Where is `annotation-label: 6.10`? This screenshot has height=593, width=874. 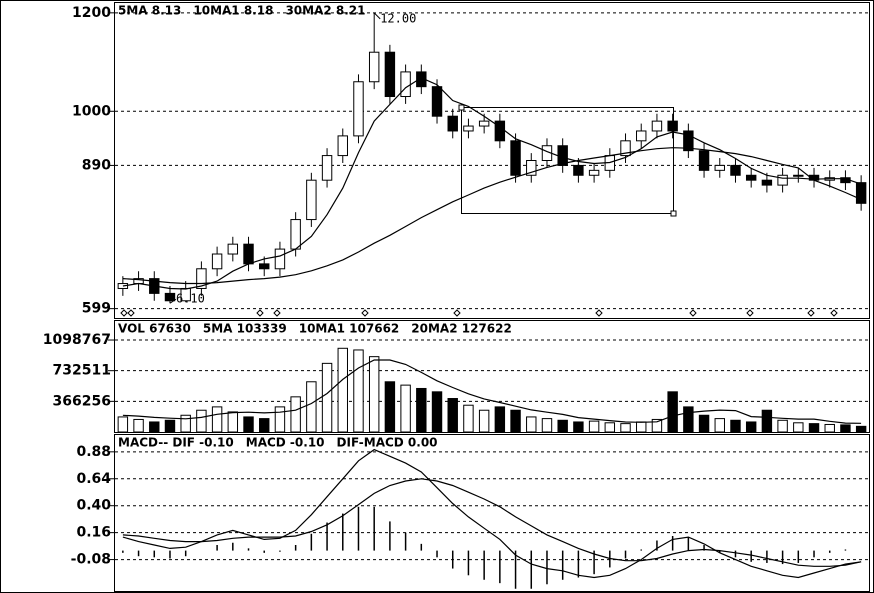
annotation-label: 6.10 is located at coordinates (190, 299).